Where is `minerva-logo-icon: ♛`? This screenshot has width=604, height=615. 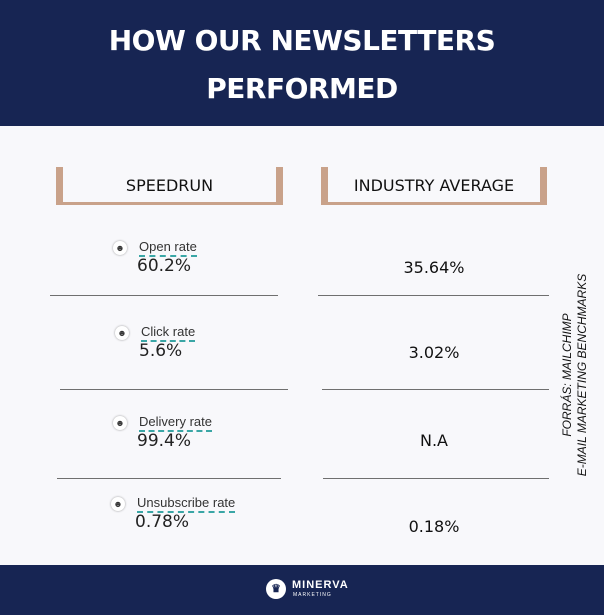
minerva-logo-icon: ♛ is located at coordinates (276, 589).